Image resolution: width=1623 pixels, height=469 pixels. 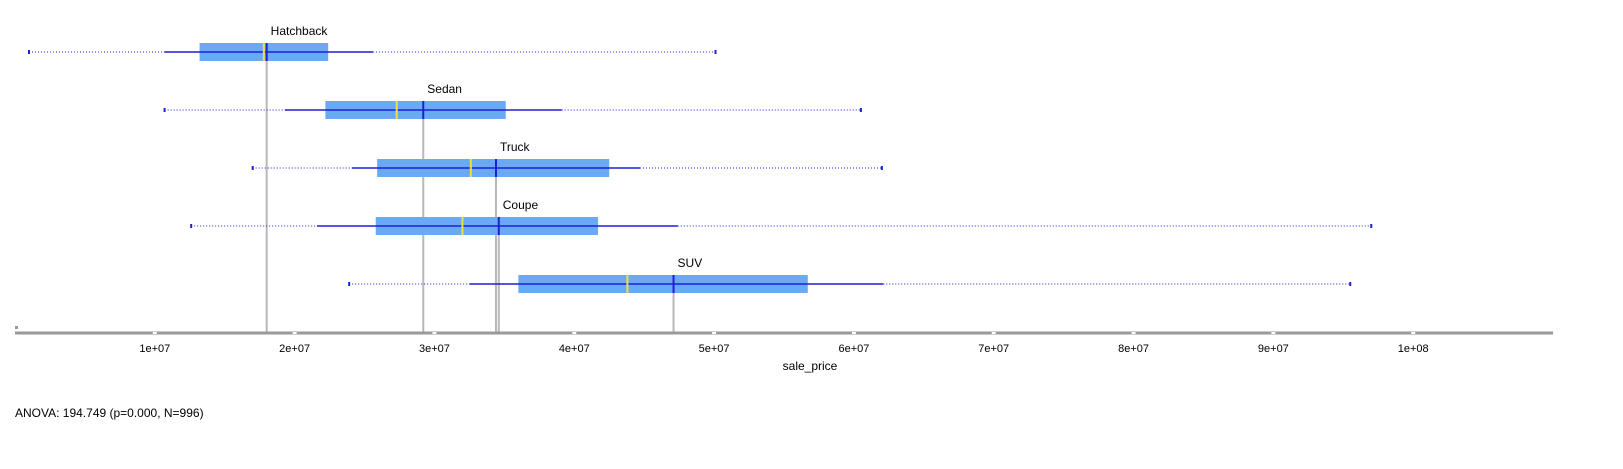 I want to click on box-group-truck: Truck, so click(x=567, y=158).